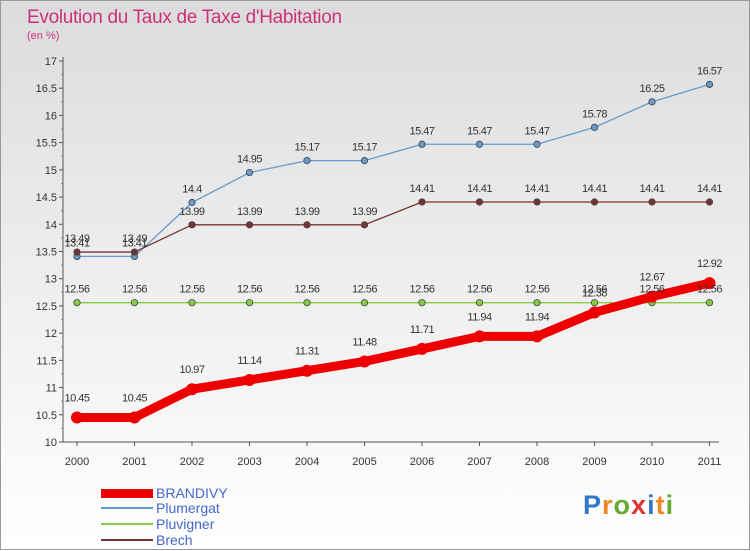 Image resolution: width=750 pixels, height=551 pixels. Describe the element at coordinates (660, 505) in the screenshot. I see `logo-letter: t` at that location.